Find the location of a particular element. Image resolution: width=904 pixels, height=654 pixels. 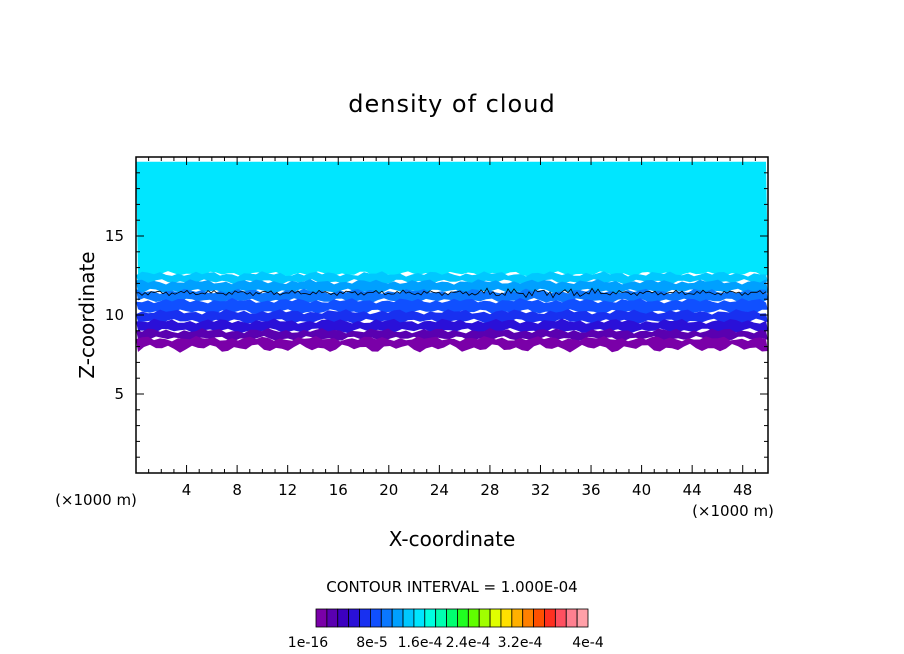

colorbar-tick-label: 8e-5 is located at coordinates (371, 643).